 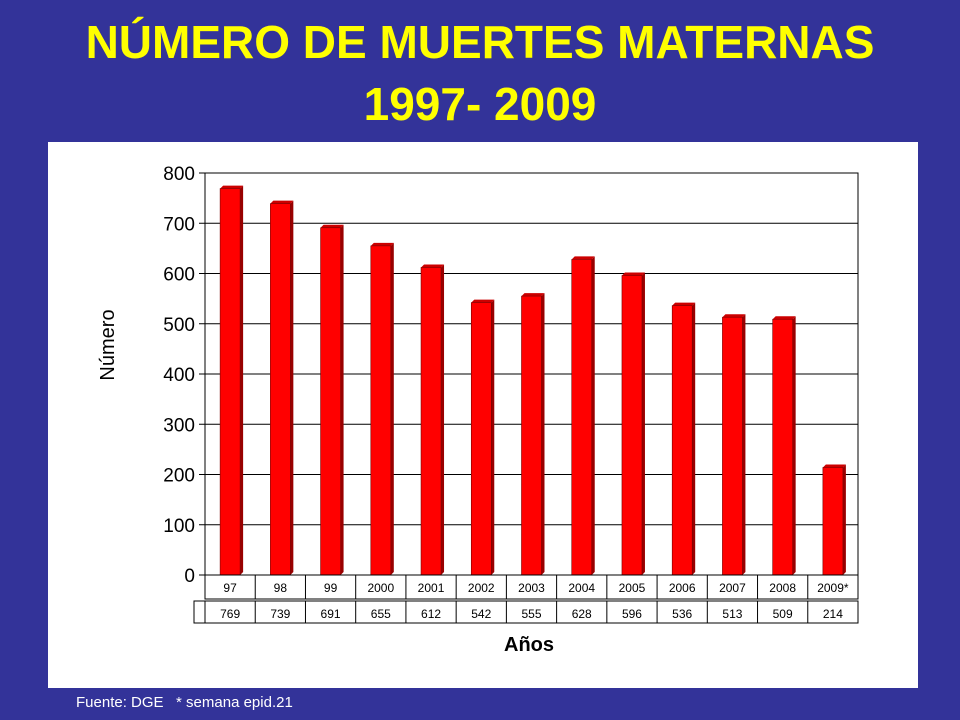 I want to click on data-label: 691, so click(x=331, y=614).